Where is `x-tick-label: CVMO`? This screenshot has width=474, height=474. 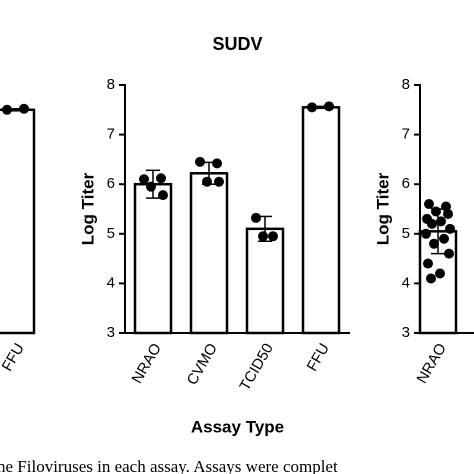
x-tick-label: CVMO is located at coordinates (202, 363).